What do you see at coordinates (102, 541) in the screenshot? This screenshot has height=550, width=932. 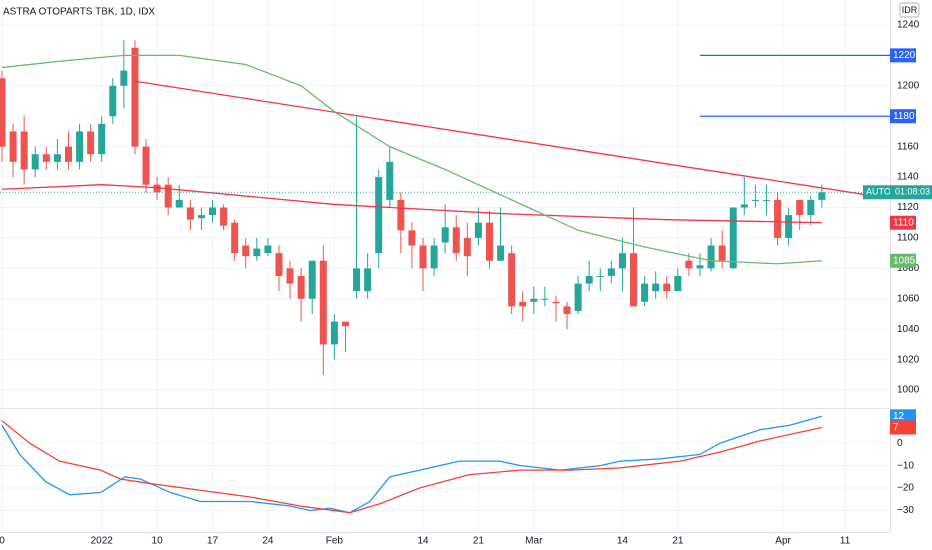 I see `x-tick-label: 2022` at bounding box center [102, 541].